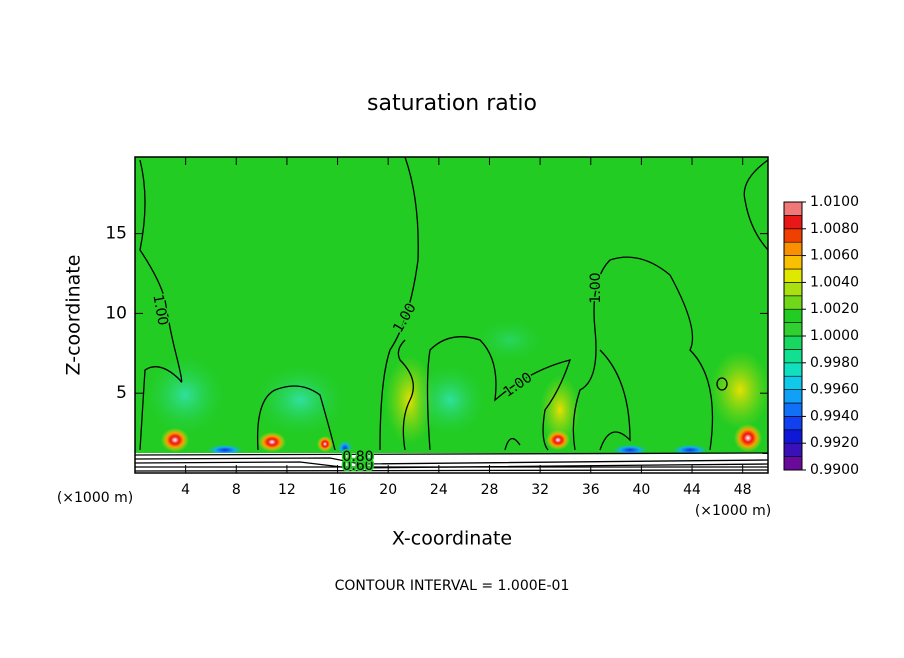  What do you see at coordinates (834, 282) in the screenshot?
I see `colorbar-label: 1.0040` at bounding box center [834, 282].